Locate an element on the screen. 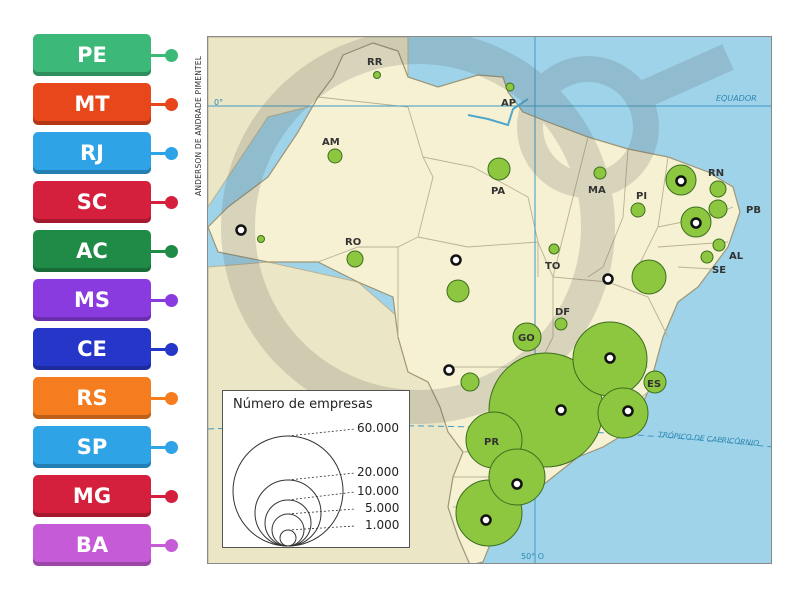  label-ms: MS is located at coordinates (92, 300).